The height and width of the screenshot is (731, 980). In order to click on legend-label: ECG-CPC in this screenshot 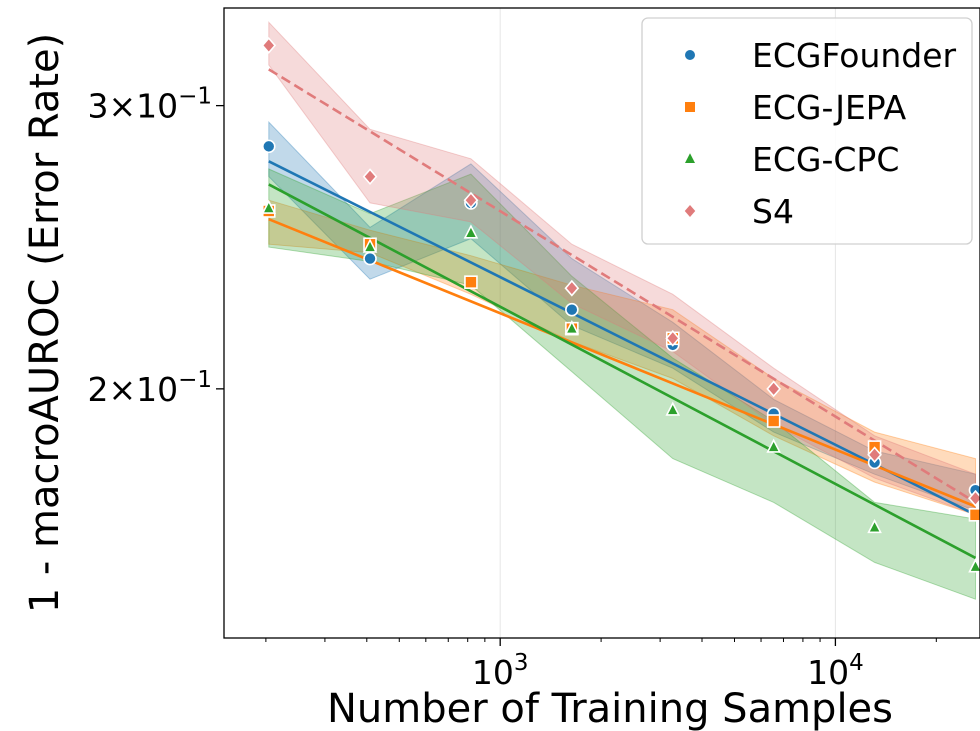, I will do `click(825, 159)`.